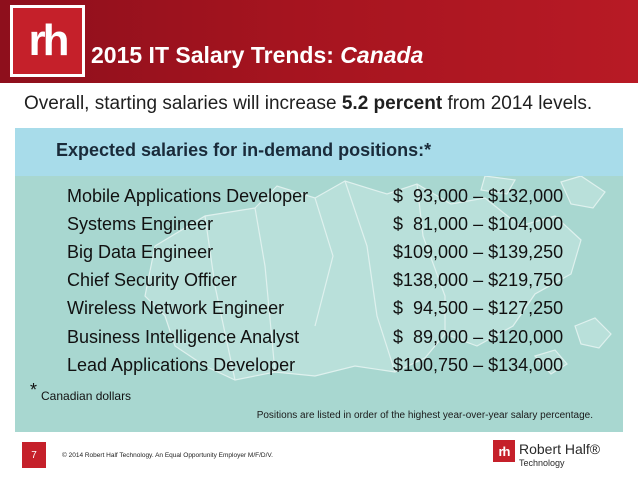 The width and height of the screenshot is (638, 479). I want to click on position-salary: $100,750 – $134,000, so click(478, 364).